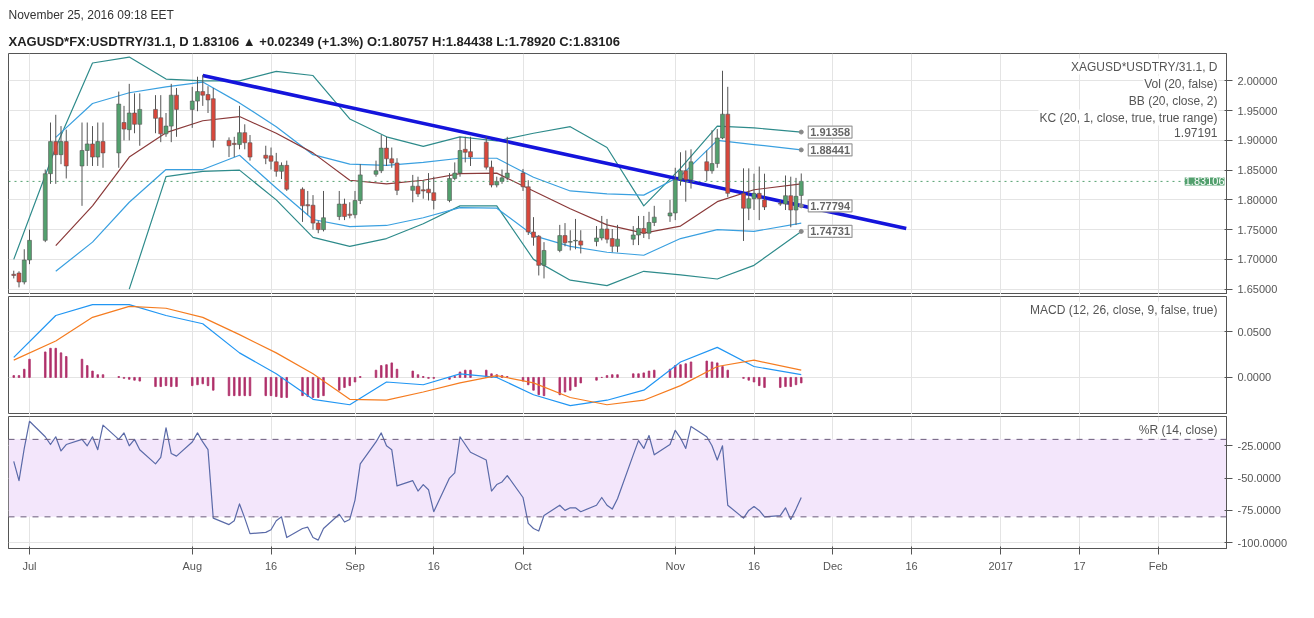 Image resolution: width=1314 pixels, height=618 pixels. Describe the element at coordinates (523, 565) in the screenshot. I see `x-tick-label: Oct` at that location.